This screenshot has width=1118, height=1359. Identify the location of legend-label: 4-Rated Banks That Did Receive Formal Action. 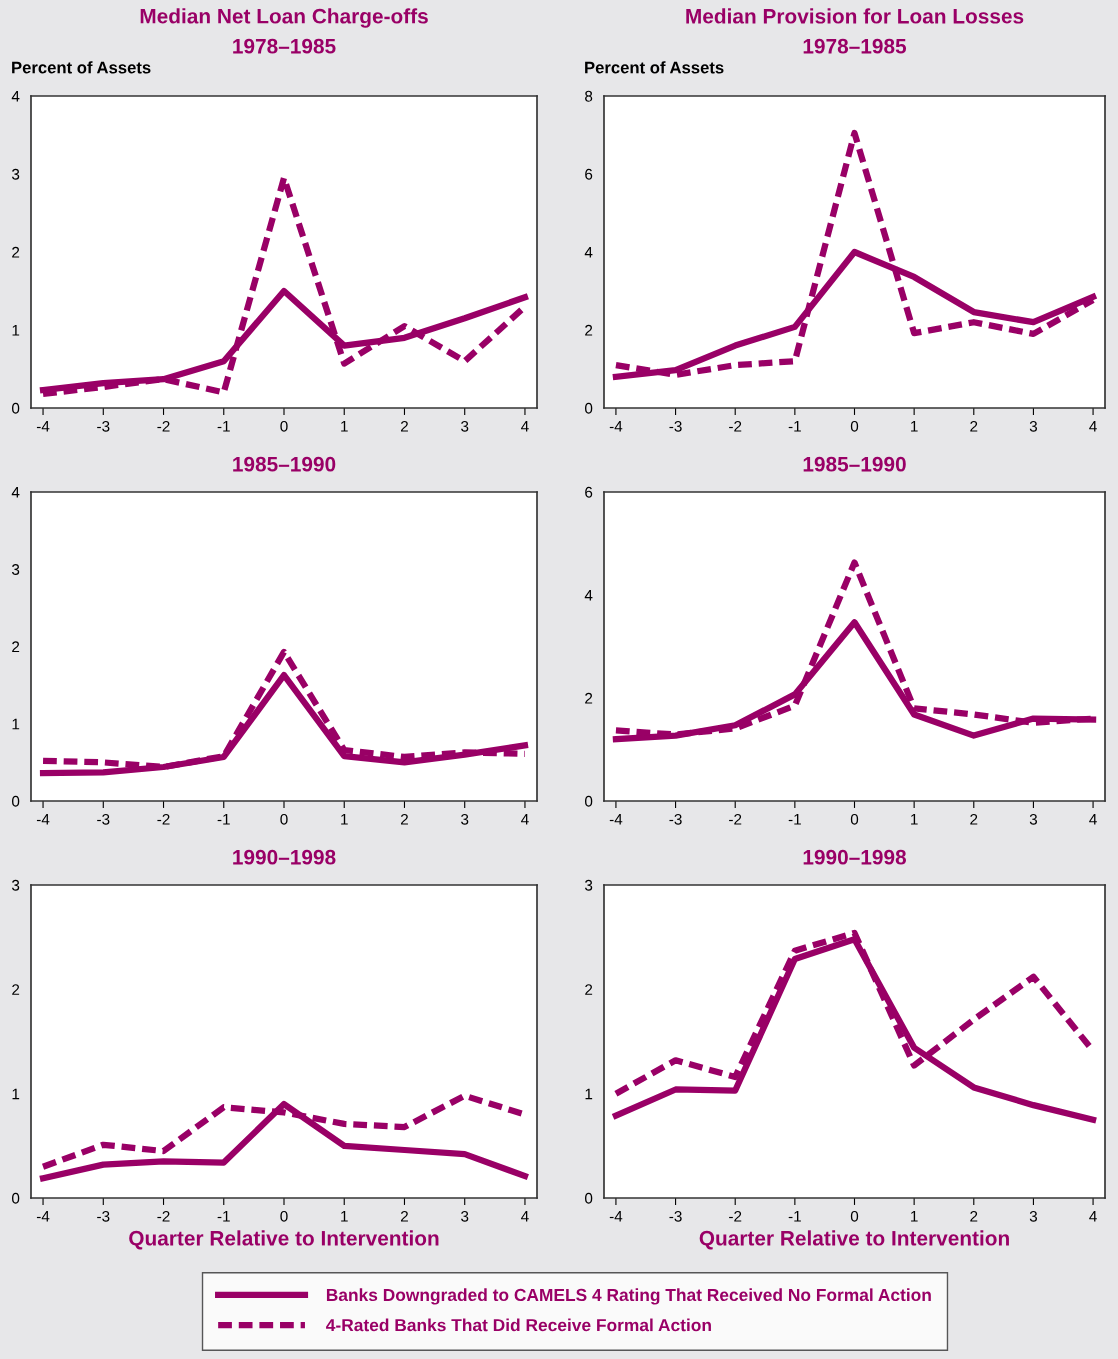
(518, 1325).